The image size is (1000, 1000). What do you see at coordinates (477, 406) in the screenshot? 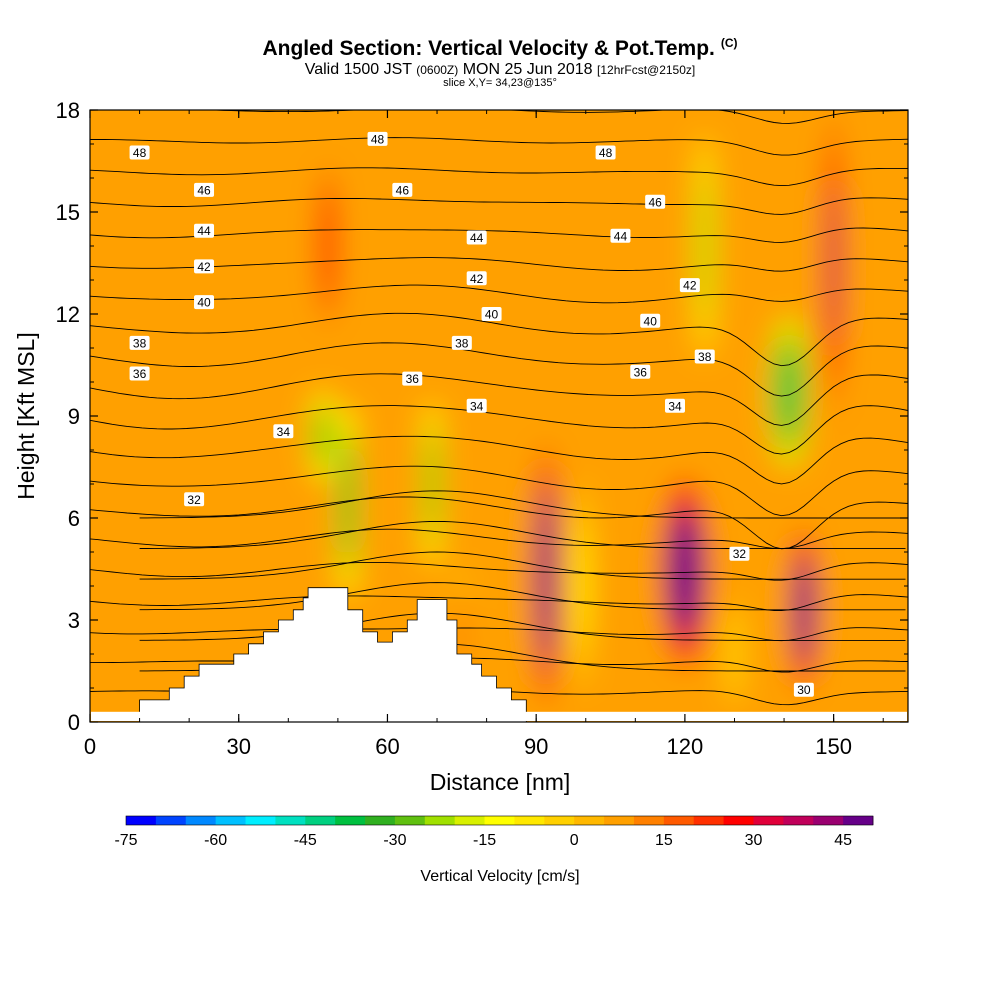
I see `svg-text: 34` at bounding box center [477, 406].